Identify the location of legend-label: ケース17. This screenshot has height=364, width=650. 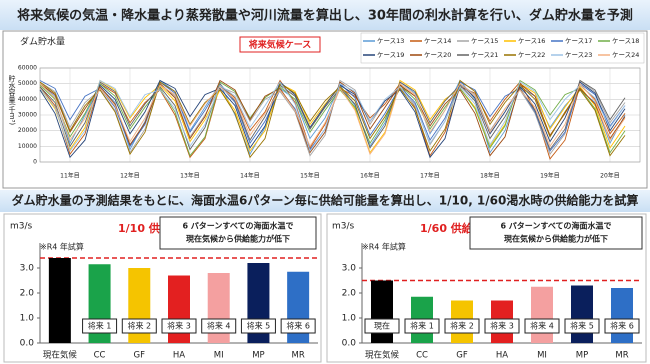
(578, 41).